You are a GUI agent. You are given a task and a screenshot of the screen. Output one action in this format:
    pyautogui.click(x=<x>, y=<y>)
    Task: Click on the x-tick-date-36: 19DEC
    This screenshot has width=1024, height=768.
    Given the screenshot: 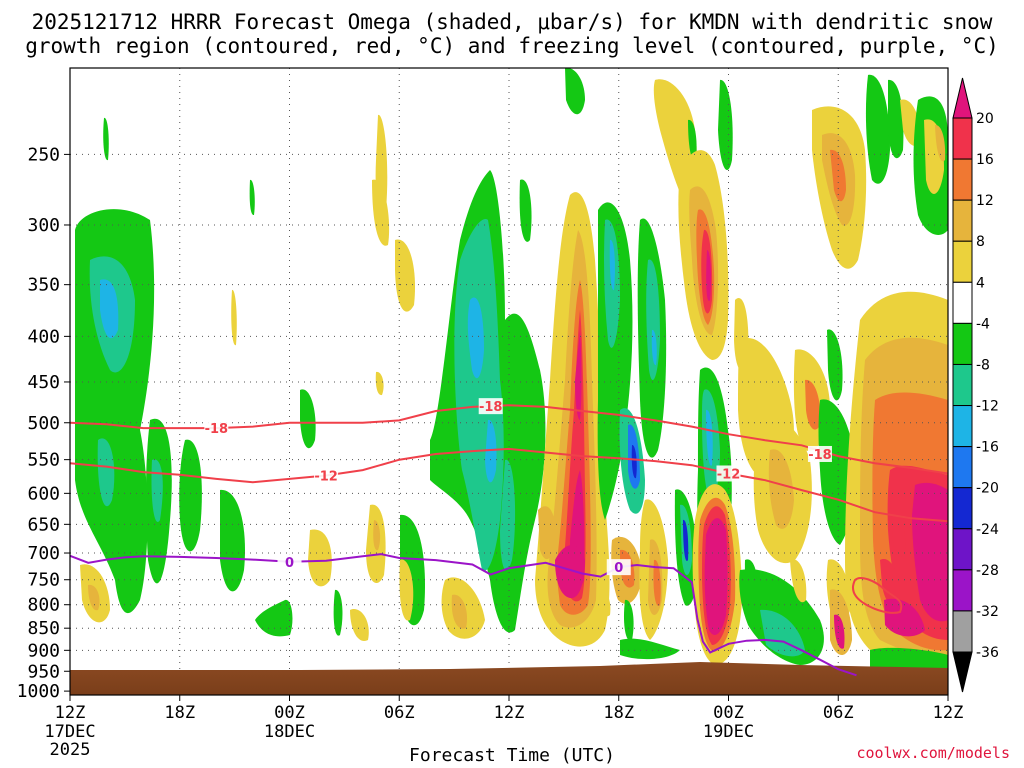 What is the action you would take?
    pyautogui.click(x=728, y=732)
    